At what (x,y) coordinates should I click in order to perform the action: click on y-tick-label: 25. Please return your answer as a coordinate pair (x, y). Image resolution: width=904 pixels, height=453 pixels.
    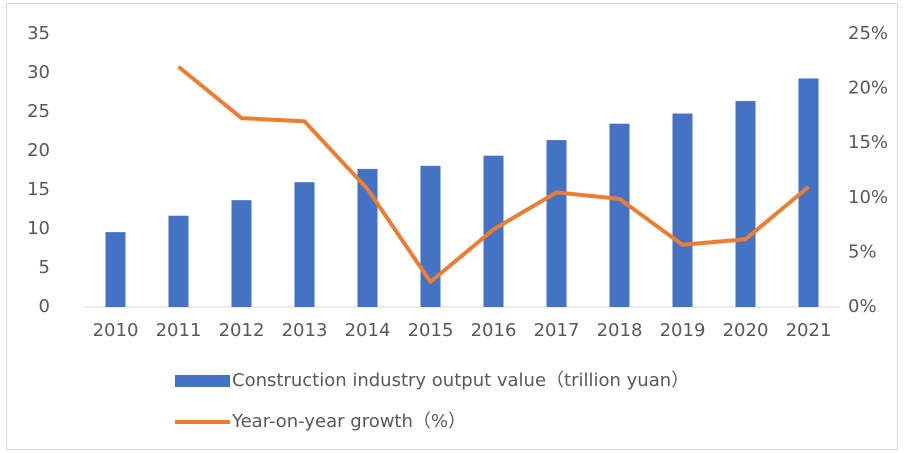
    Looking at the image, I should click on (38, 111).